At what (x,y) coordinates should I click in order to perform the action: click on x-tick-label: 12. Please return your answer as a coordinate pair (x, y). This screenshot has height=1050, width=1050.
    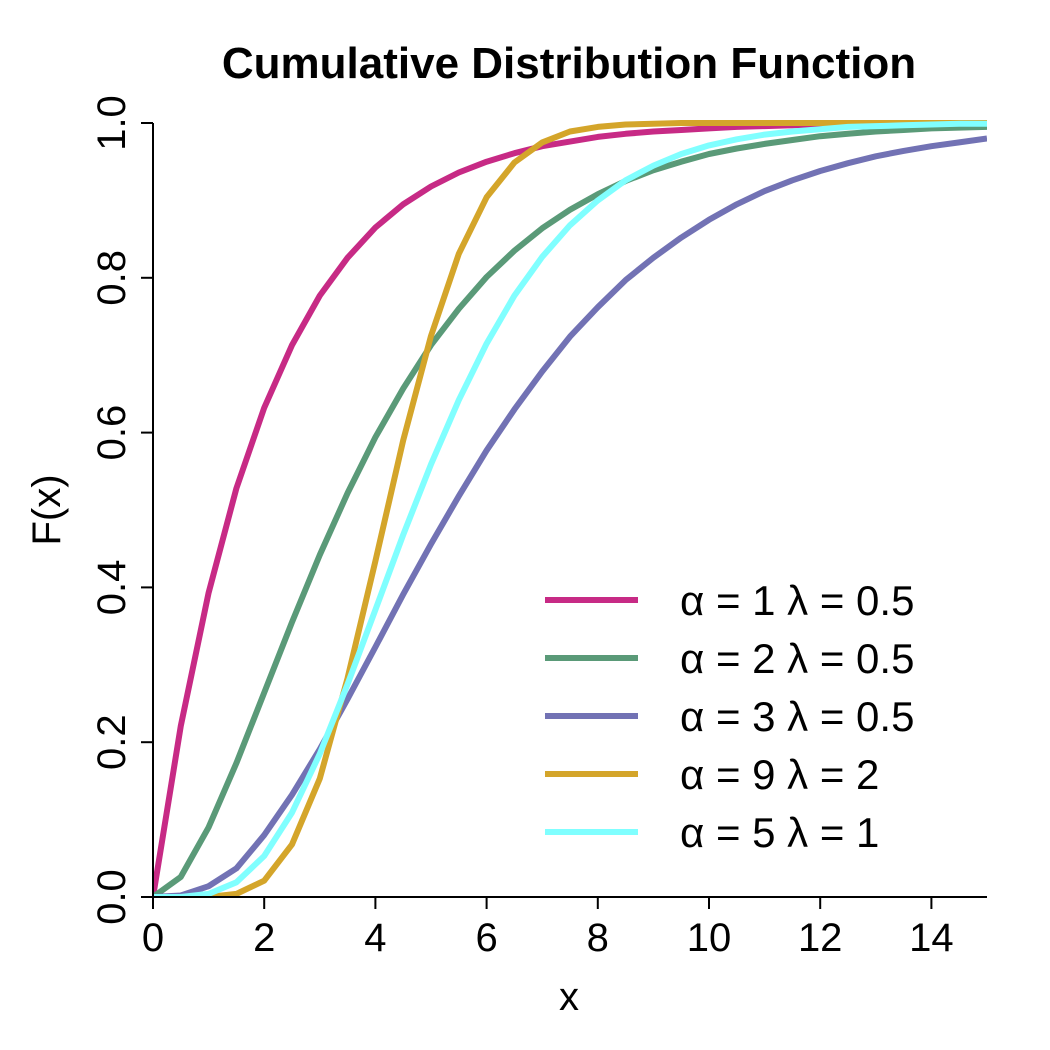
    Looking at the image, I should click on (820, 938).